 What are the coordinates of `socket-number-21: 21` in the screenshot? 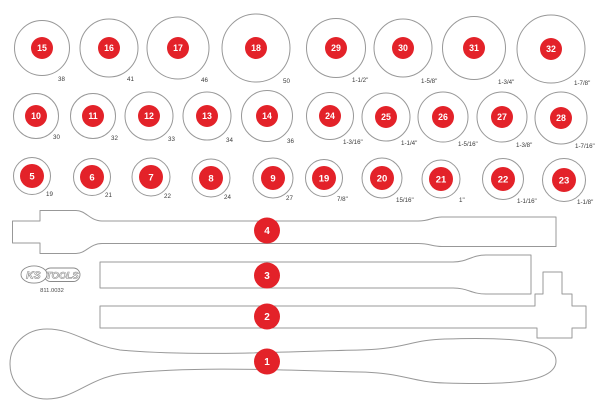 It's located at (441, 179).